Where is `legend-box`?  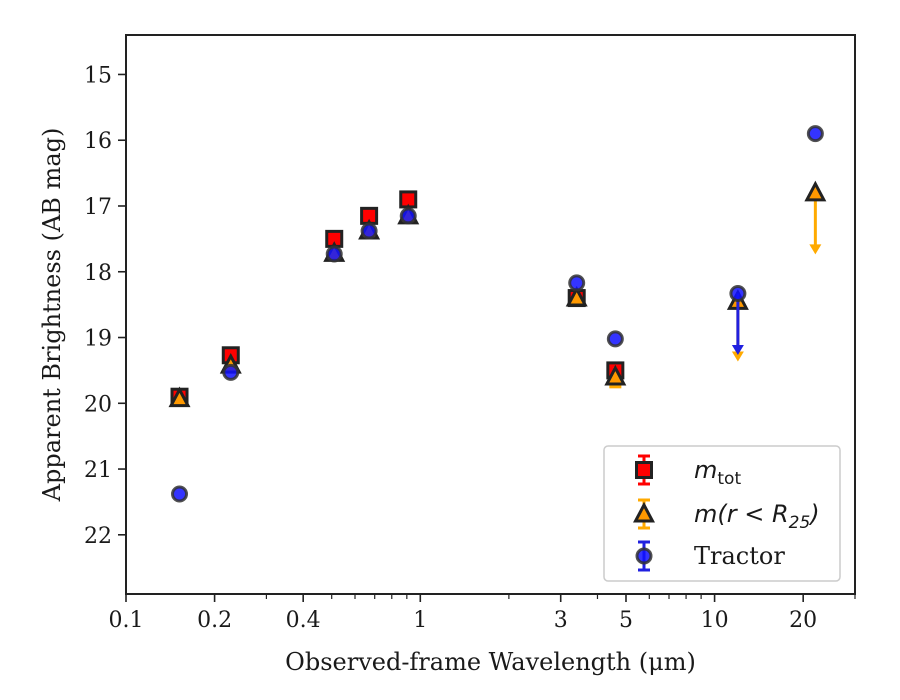
legend-box is located at coordinates (722, 513).